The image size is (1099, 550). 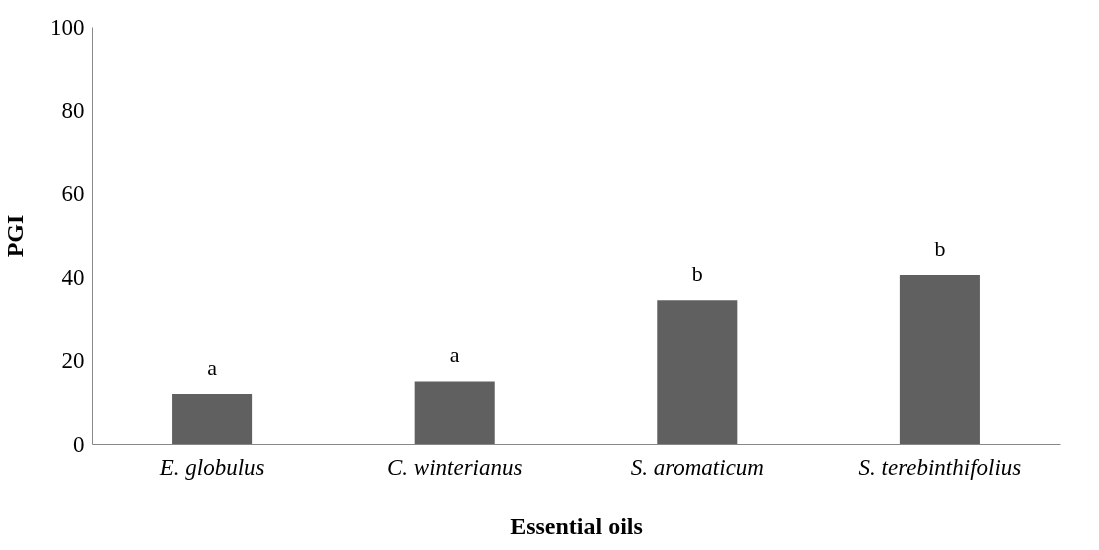 I want to click on y-tick-label: 40, so click(x=73, y=277).